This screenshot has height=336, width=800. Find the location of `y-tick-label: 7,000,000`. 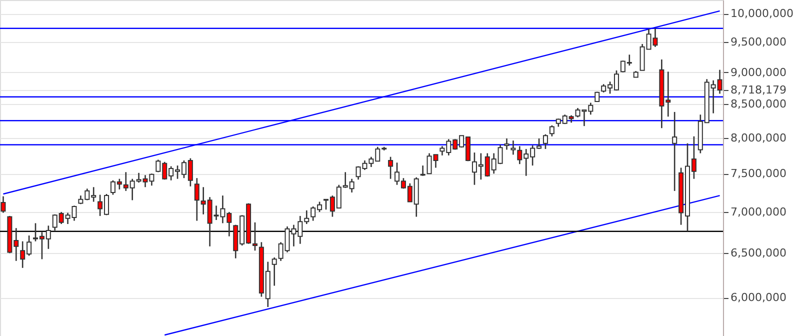

y-tick-label: 7,000,000 is located at coordinates (758, 211).